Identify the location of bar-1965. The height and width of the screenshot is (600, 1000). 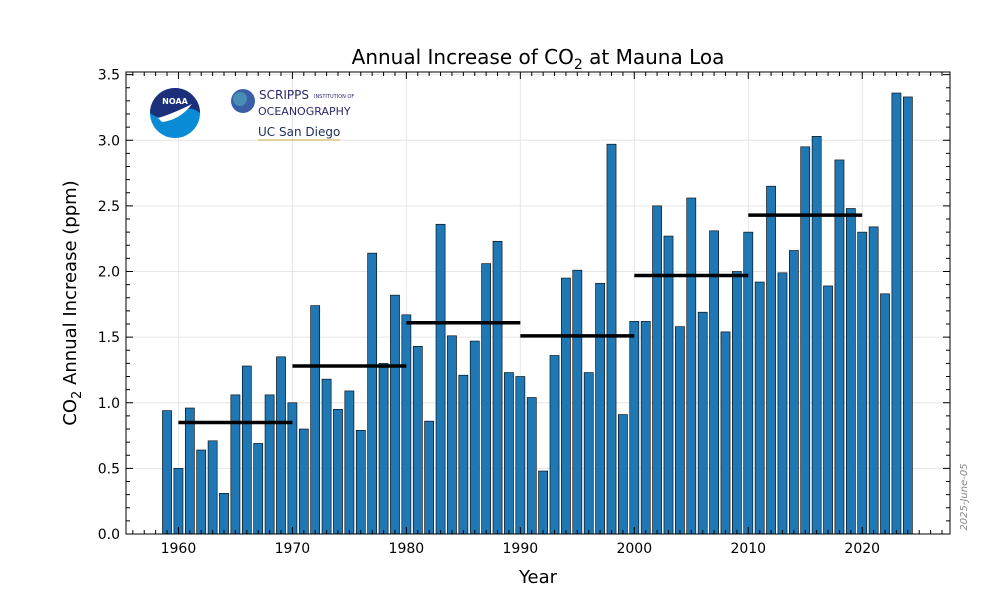
(235, 464).